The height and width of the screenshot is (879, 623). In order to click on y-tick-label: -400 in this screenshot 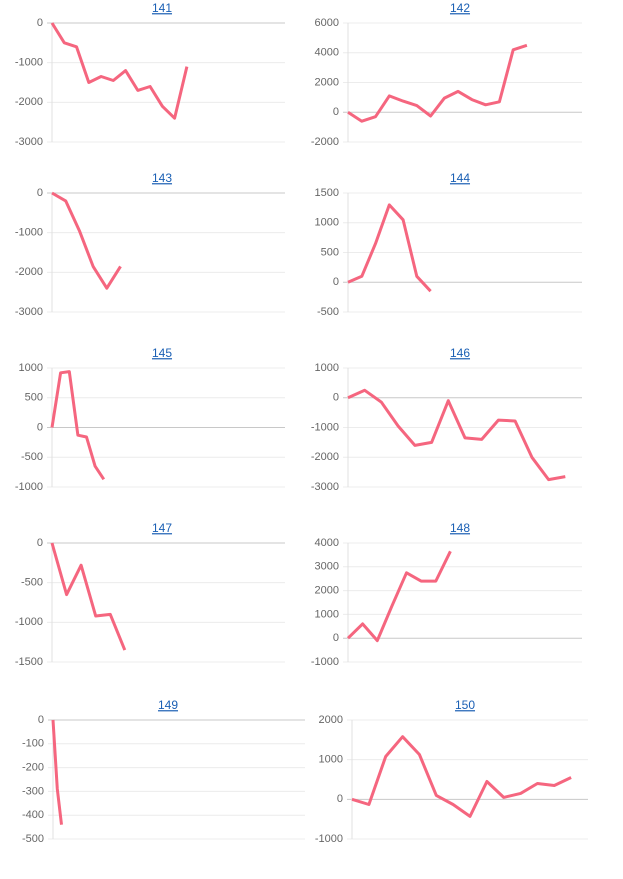, I will do `click(33, 815)`.